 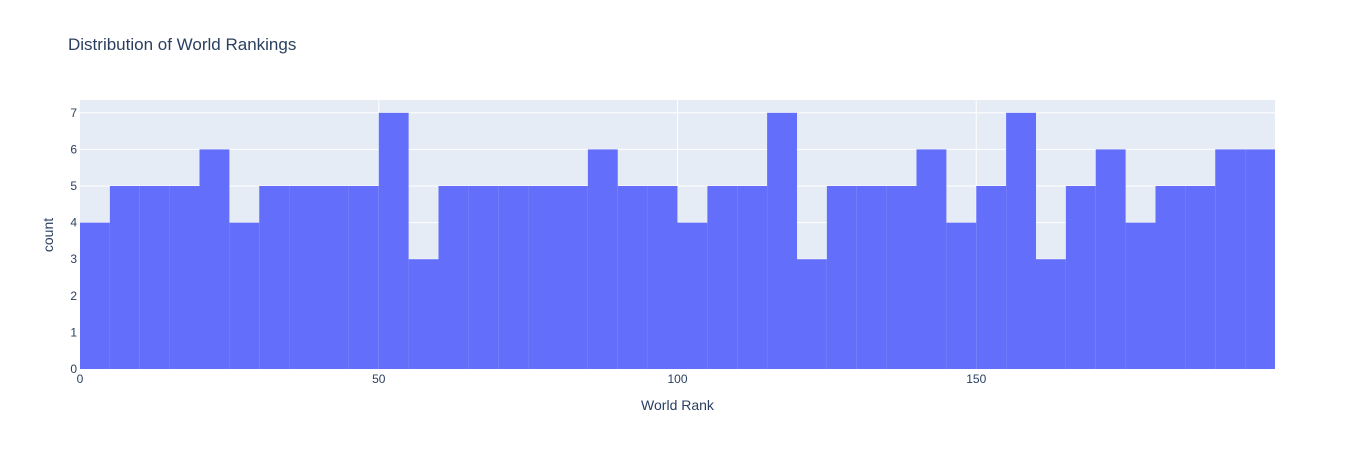 I want to click on chart-title: Distribution of World Rankings, so click(x=182, y=44).